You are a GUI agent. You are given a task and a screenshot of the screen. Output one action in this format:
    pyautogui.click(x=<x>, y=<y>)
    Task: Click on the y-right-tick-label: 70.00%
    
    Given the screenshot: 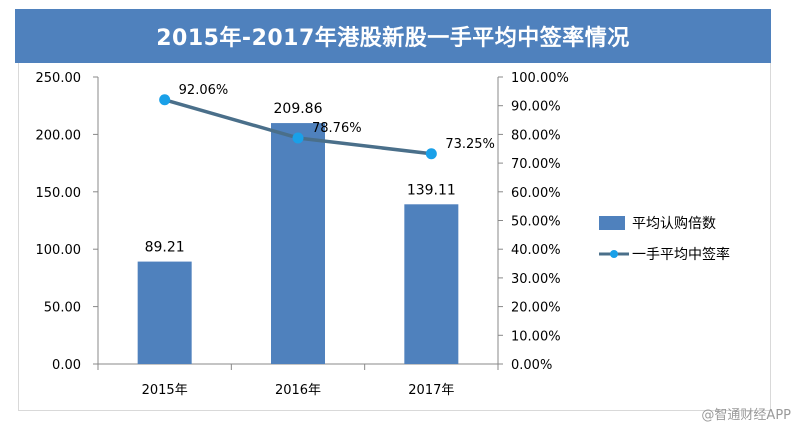 What is the action you would take?
    pyautogui.click(x=536, y=164)
    